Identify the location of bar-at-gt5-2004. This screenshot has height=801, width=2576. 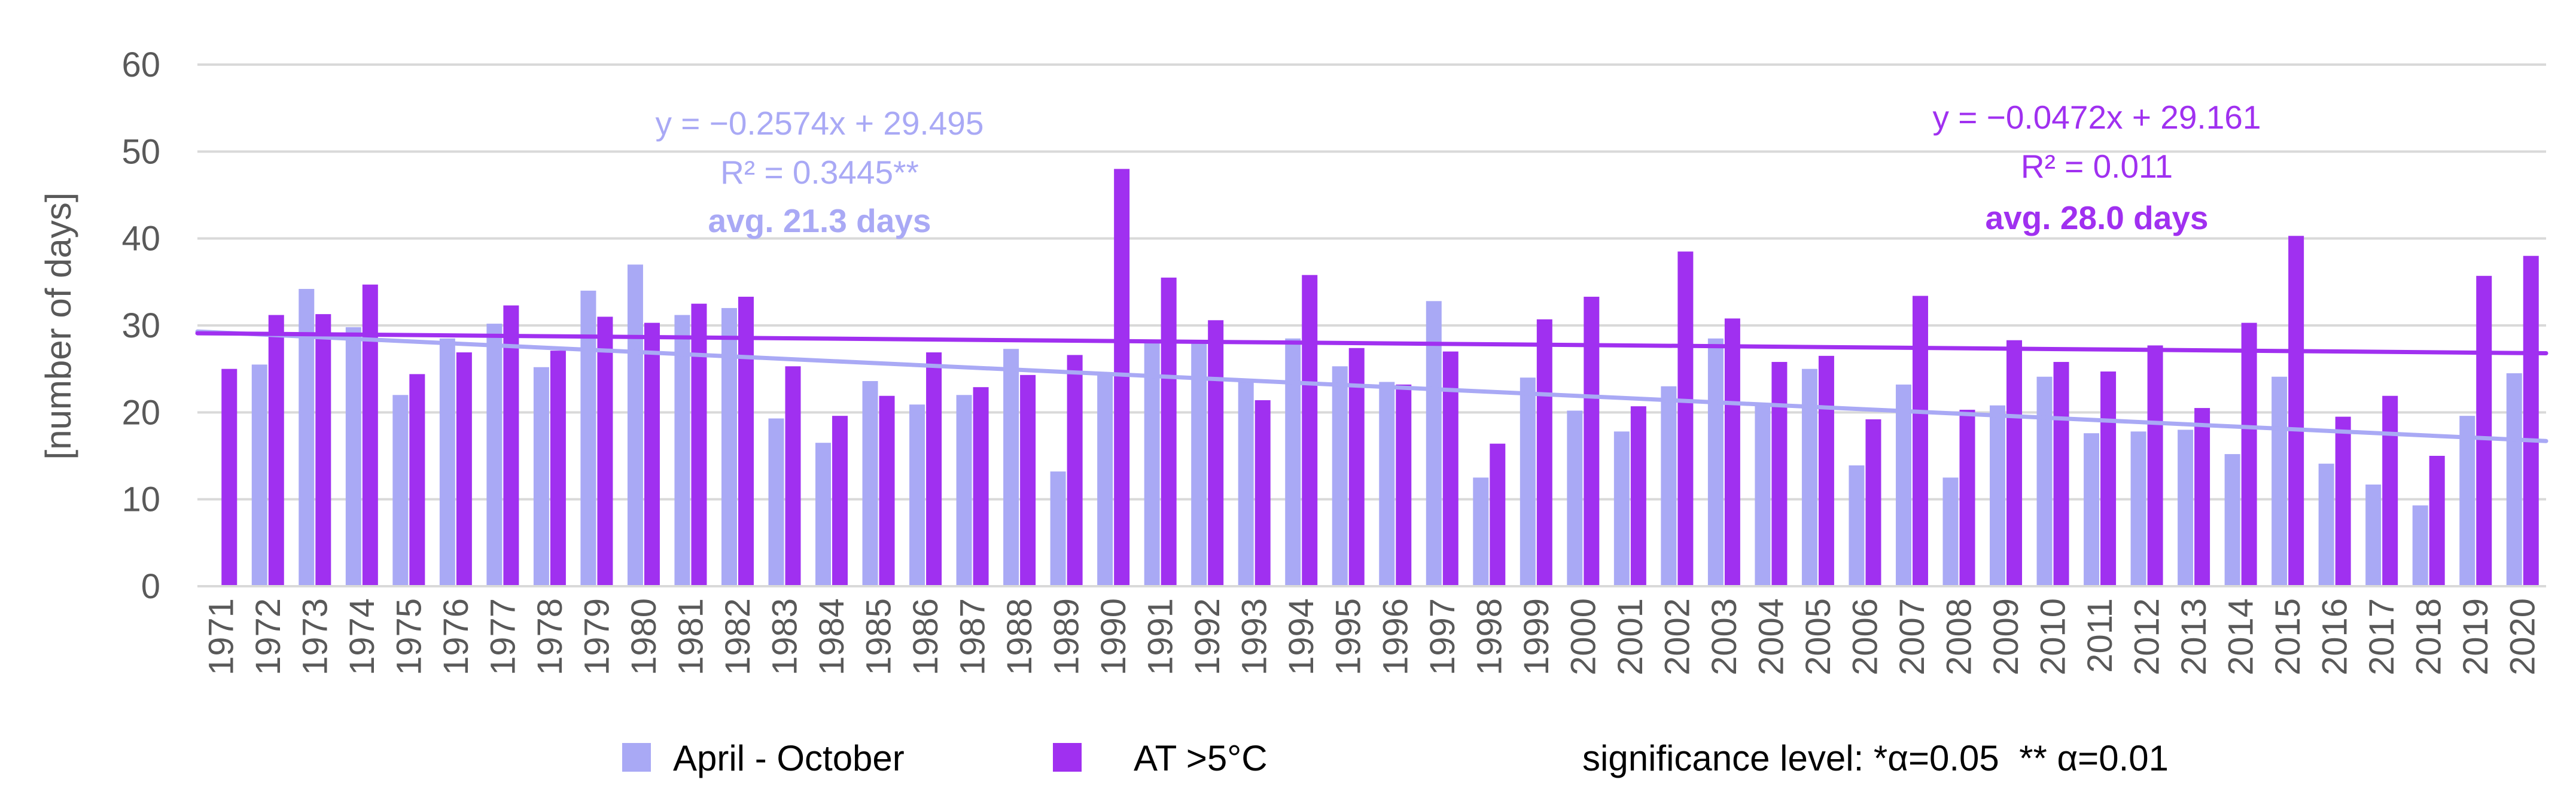
(1779, 474).